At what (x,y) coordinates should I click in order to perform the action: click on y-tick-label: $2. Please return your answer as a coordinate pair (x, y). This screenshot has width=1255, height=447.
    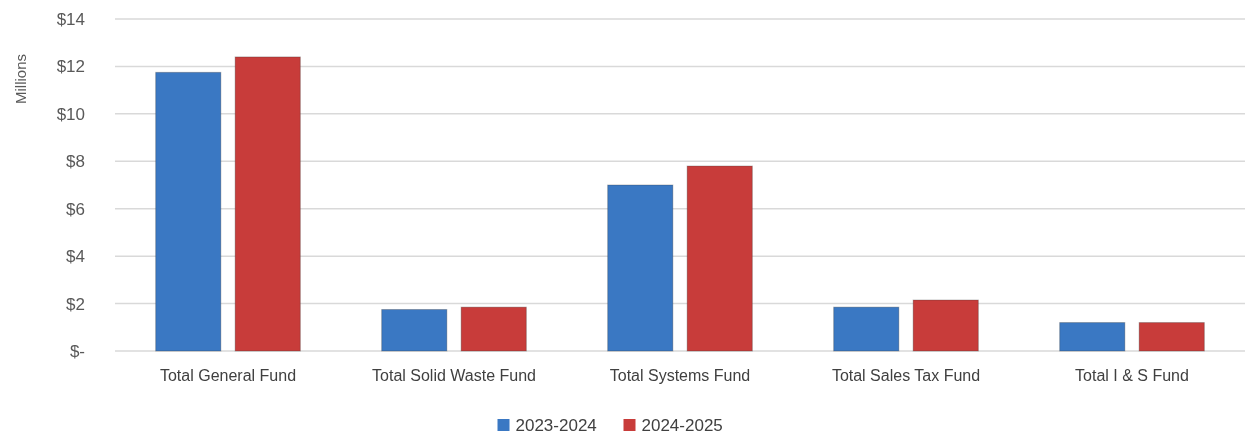
    Looking at the image, I should click on (75, 304).